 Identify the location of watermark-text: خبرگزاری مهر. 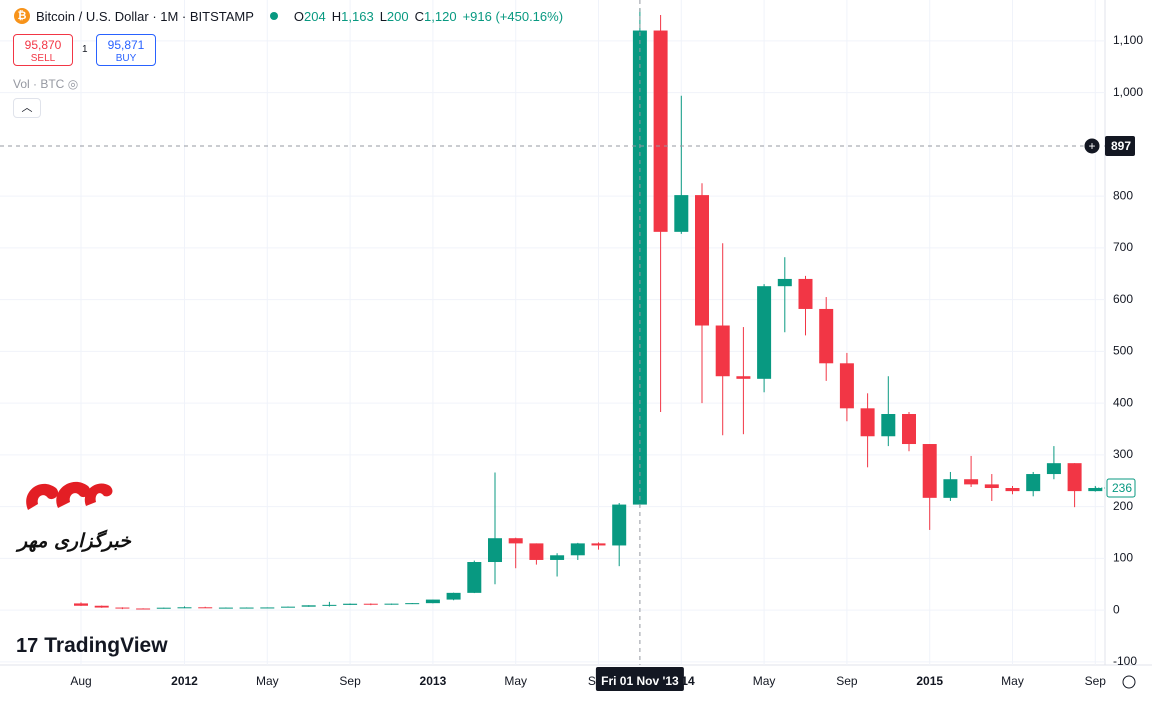
(74, 541).